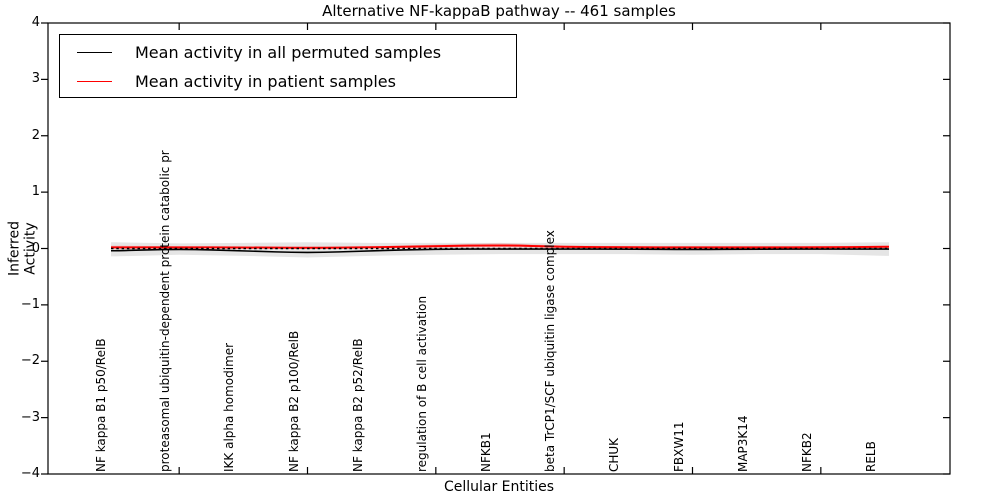  What do you see at coordinates (229, 407) in the screenshot?
I see `x-tick-label: IKK alpha homodimer` at bounding box center [229, 407].